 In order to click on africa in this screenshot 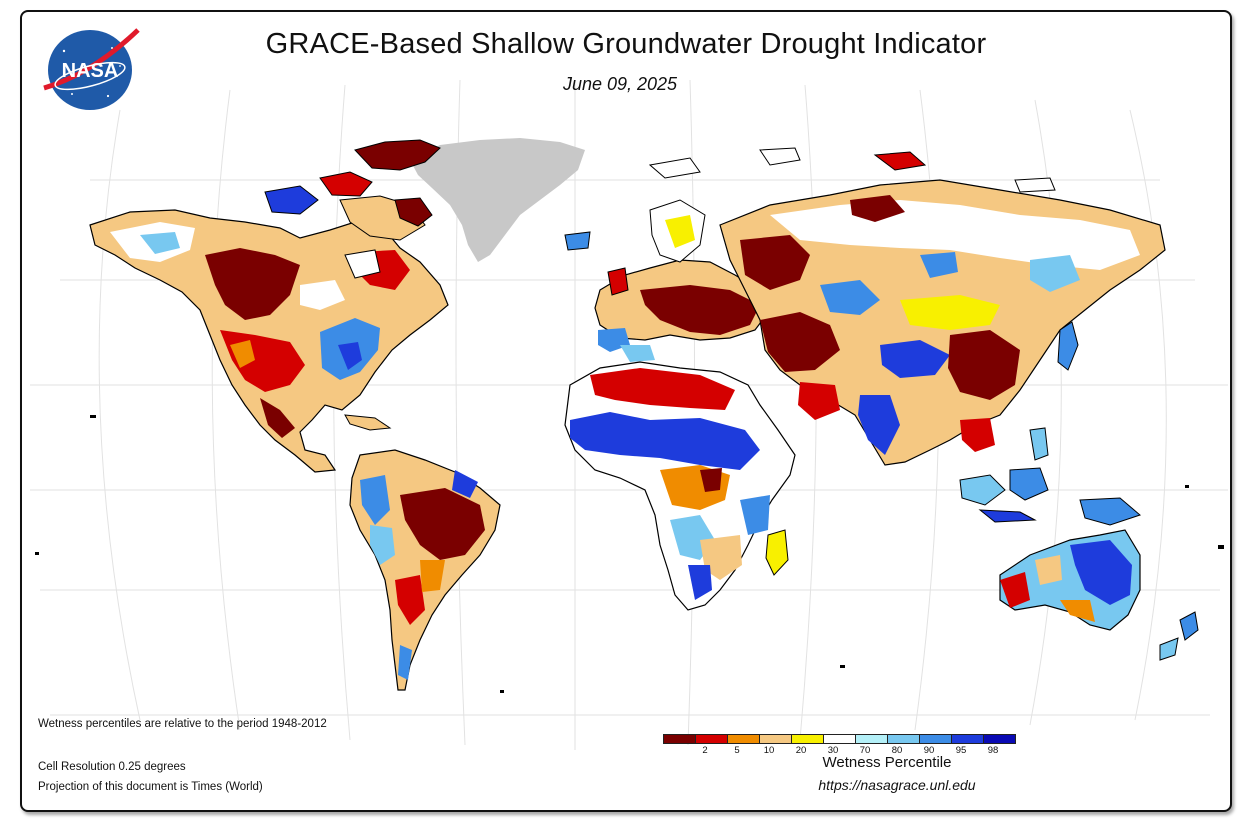, I will do `click(680, 486)`.